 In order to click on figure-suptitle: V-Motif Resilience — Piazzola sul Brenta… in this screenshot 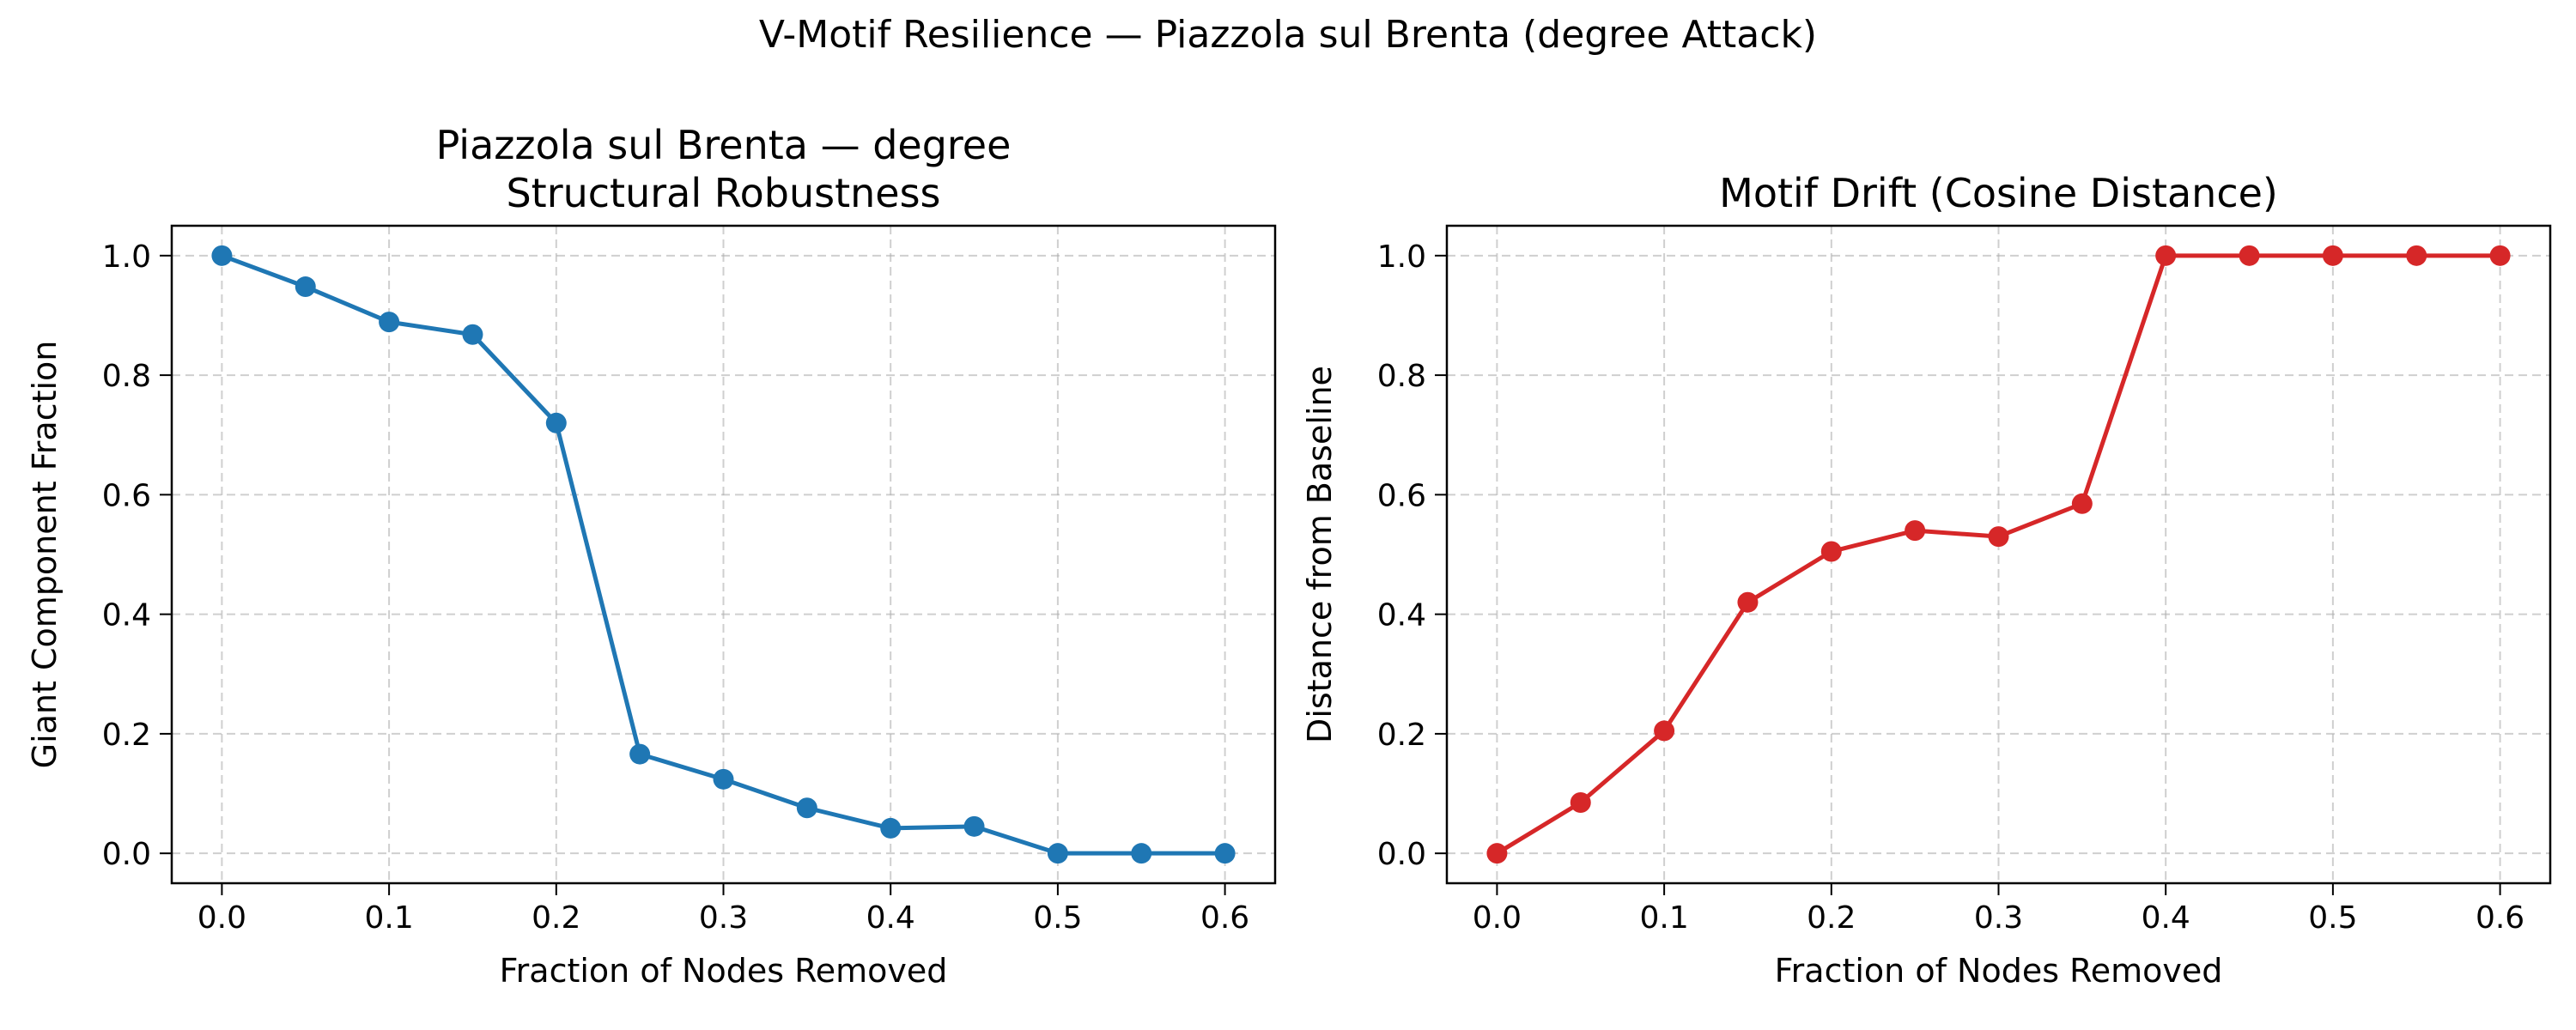, I will do `click(1288, 35)`.